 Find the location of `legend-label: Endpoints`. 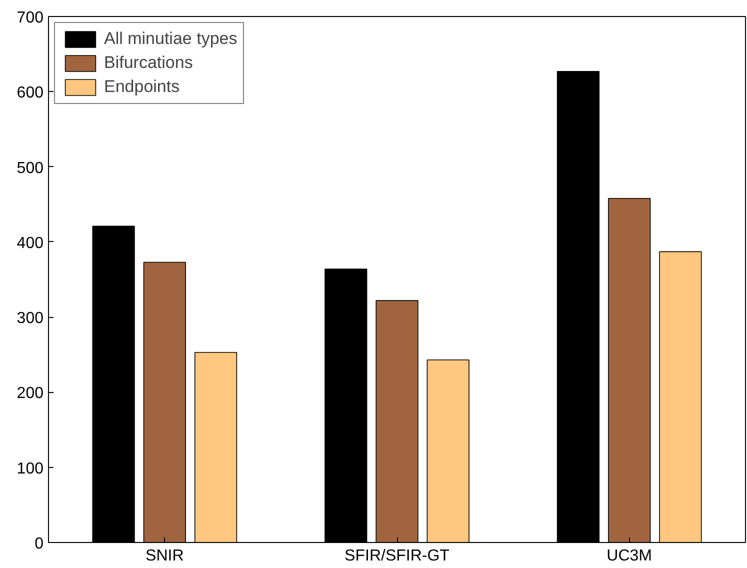

legend-label: Endpoints is located at coordinates (142, 87).